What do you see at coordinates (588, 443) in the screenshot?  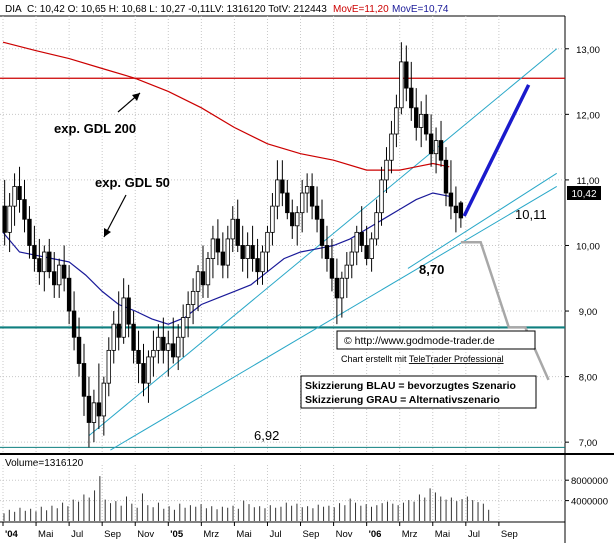 I see `price-tick-label: 7,00` at bounding box center [588, 443].